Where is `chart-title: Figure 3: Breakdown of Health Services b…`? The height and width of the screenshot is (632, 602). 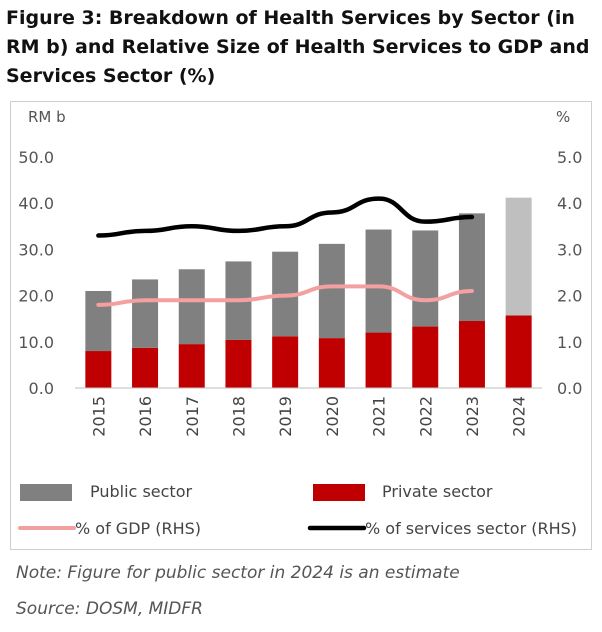
chart-title: Figure 3: Breakdown of Health Services b… is located at coordinates (298, 47).